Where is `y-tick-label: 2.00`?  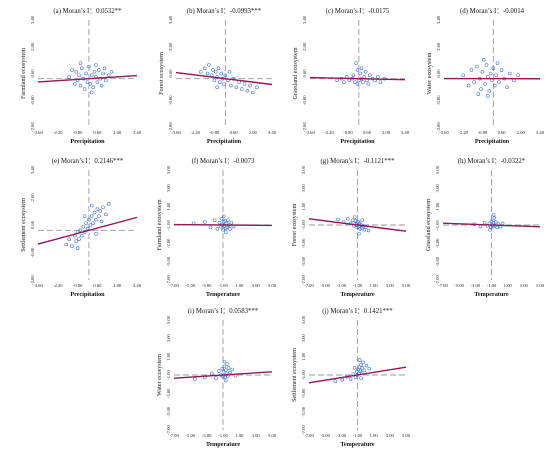
y-tick-label: 2.00 is located at coordinates (438, 46).